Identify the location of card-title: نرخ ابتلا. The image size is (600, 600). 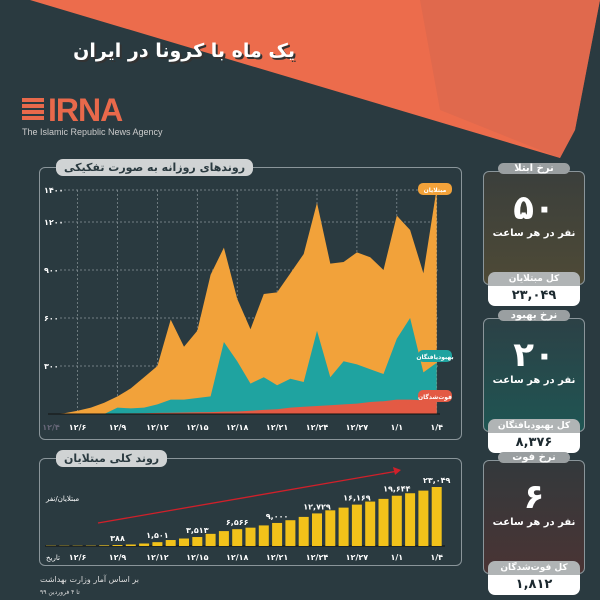
(534, 168).